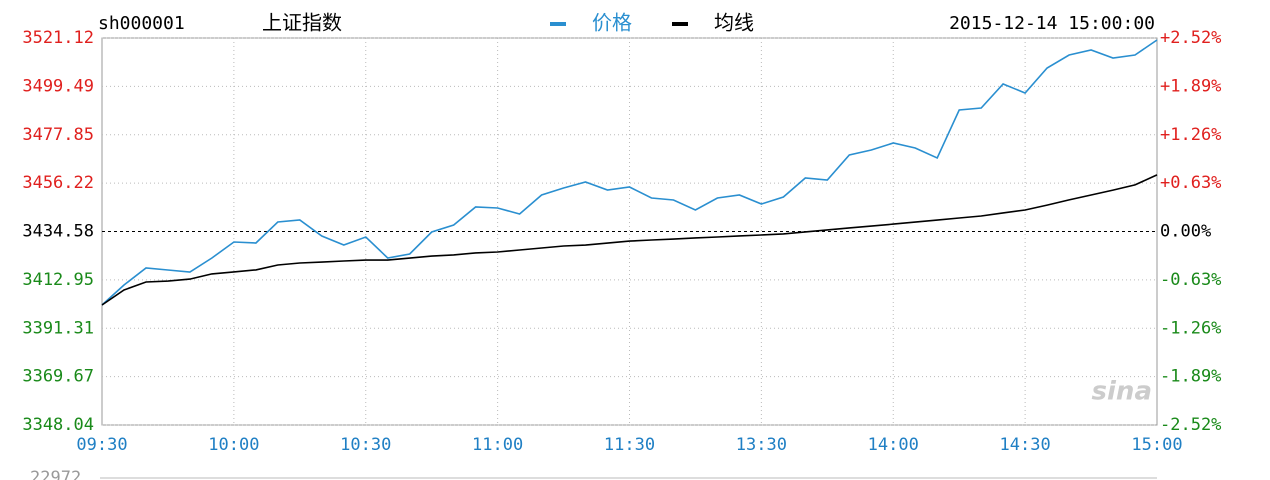  Describe the element at coordinates (58, 377) in the screenshot. I see `y-tick-label: 3369.67` at that location.